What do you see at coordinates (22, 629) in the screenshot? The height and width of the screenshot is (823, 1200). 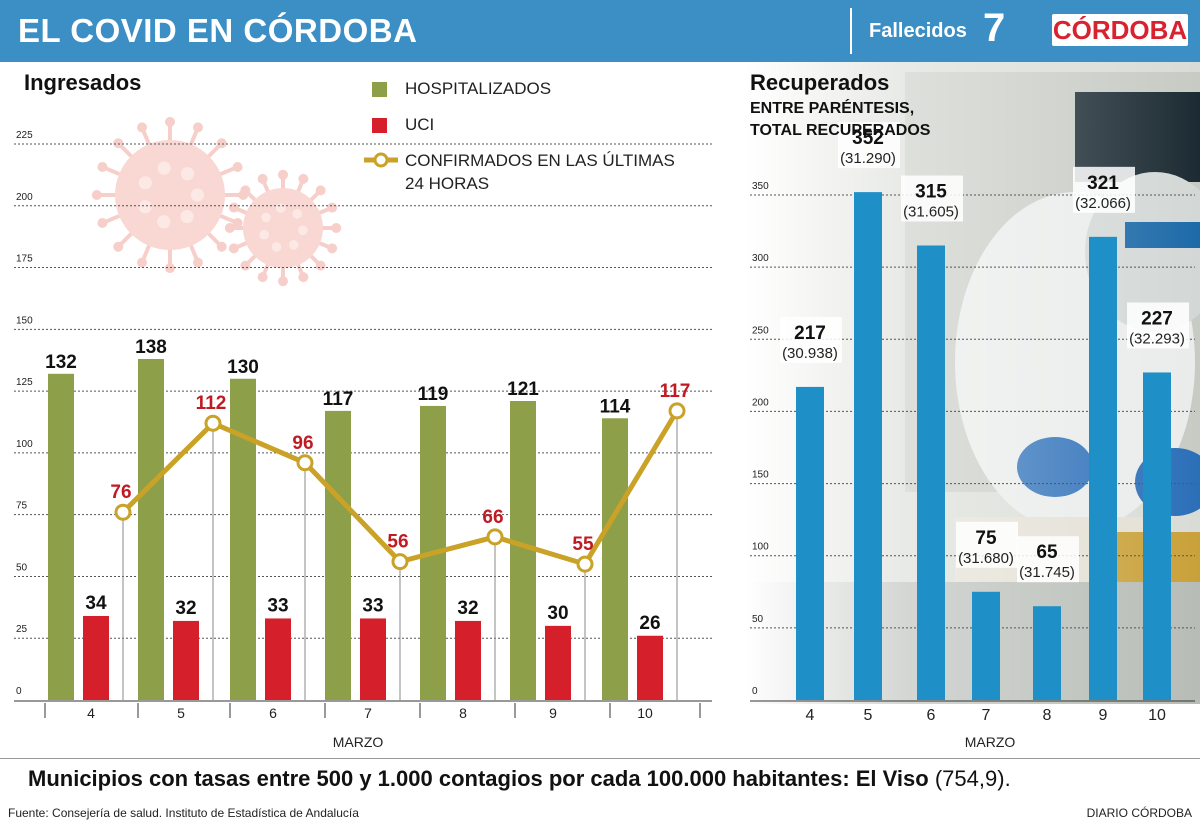 I see `y-tick-label: 25` at bounding box center [22, 629].